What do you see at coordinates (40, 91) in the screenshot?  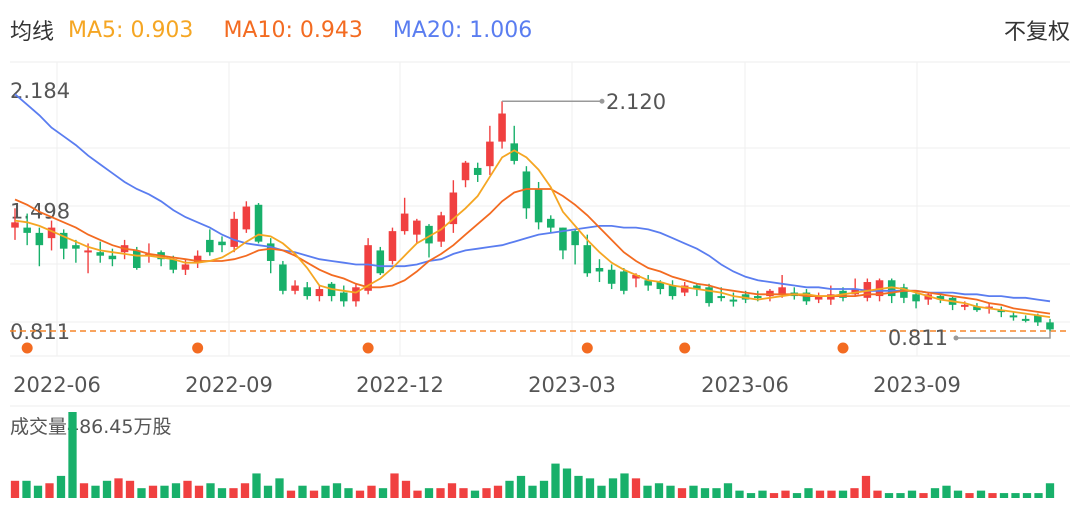 I see `y-tick-label: 2.184` at bounding box center [40, 91].